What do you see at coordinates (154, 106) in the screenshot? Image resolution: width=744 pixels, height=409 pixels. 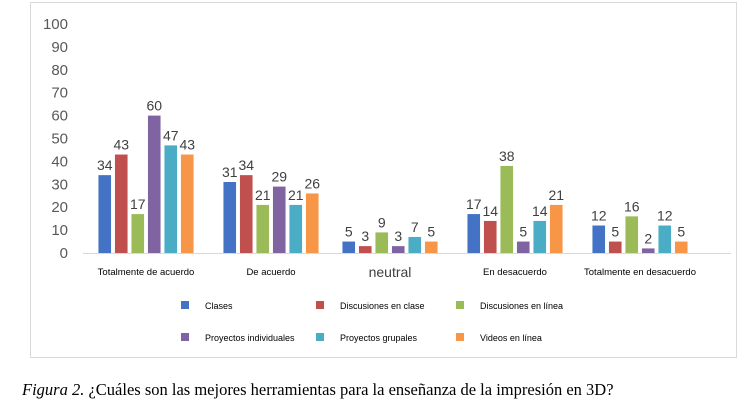 I see `data-label: 60` at bounding box center [154, 106].